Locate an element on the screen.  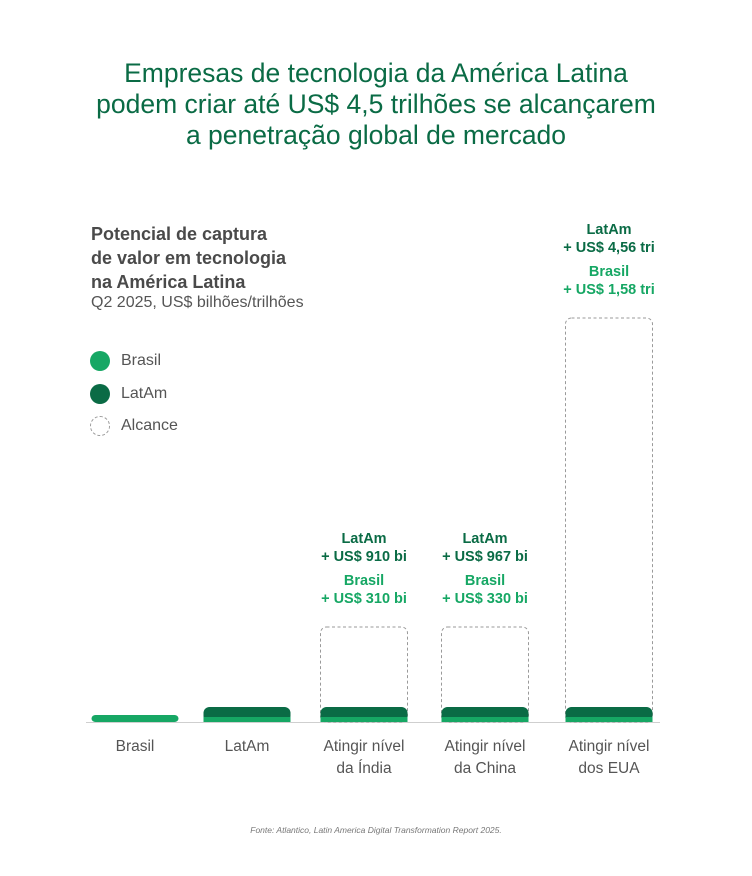
legend-label-latam: LatAm is located at coordinates (144, 393).